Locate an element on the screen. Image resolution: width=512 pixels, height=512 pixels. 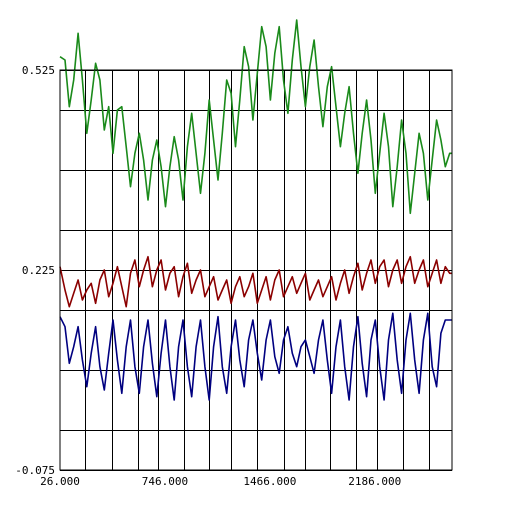
y-axis-tick-labels: 0.525 0.225 -0.075 is located at coordinates (35, 270).